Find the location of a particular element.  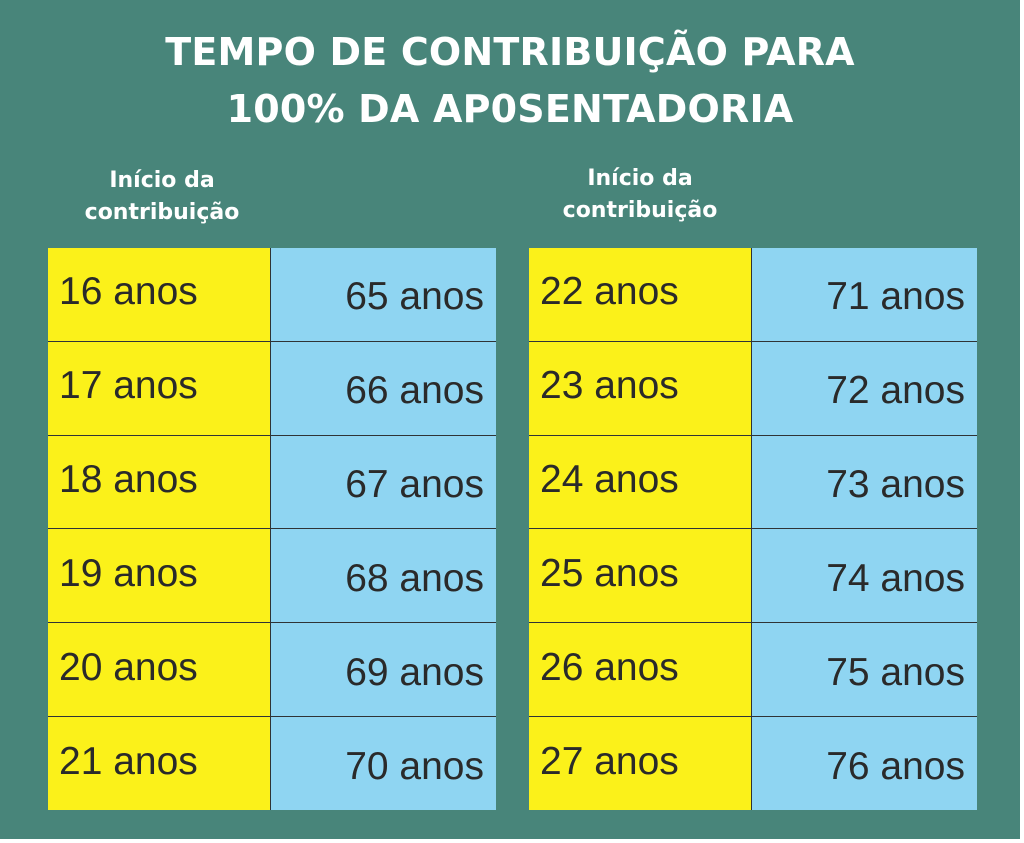

retirement-age-cell: 70 anos is located at coordinates (414, 766).